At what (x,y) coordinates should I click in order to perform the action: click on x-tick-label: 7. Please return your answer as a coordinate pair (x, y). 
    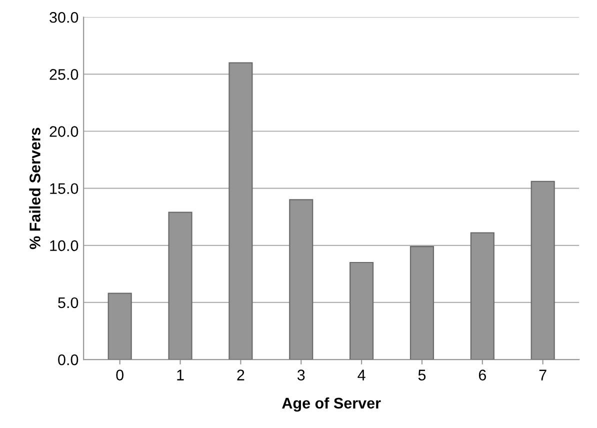
    Looking at the image, I should click on (542, 375).